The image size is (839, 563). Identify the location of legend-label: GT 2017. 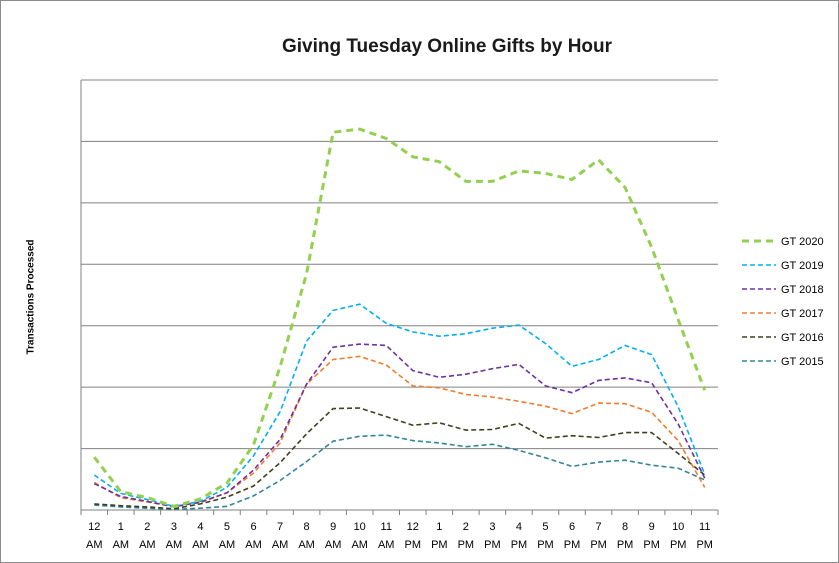
(802, 314).